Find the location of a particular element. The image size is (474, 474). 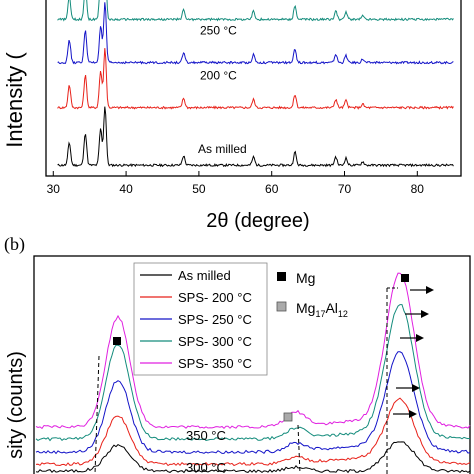

x-axis-label: 2θ (degree) is located at coordinates (257, 221).